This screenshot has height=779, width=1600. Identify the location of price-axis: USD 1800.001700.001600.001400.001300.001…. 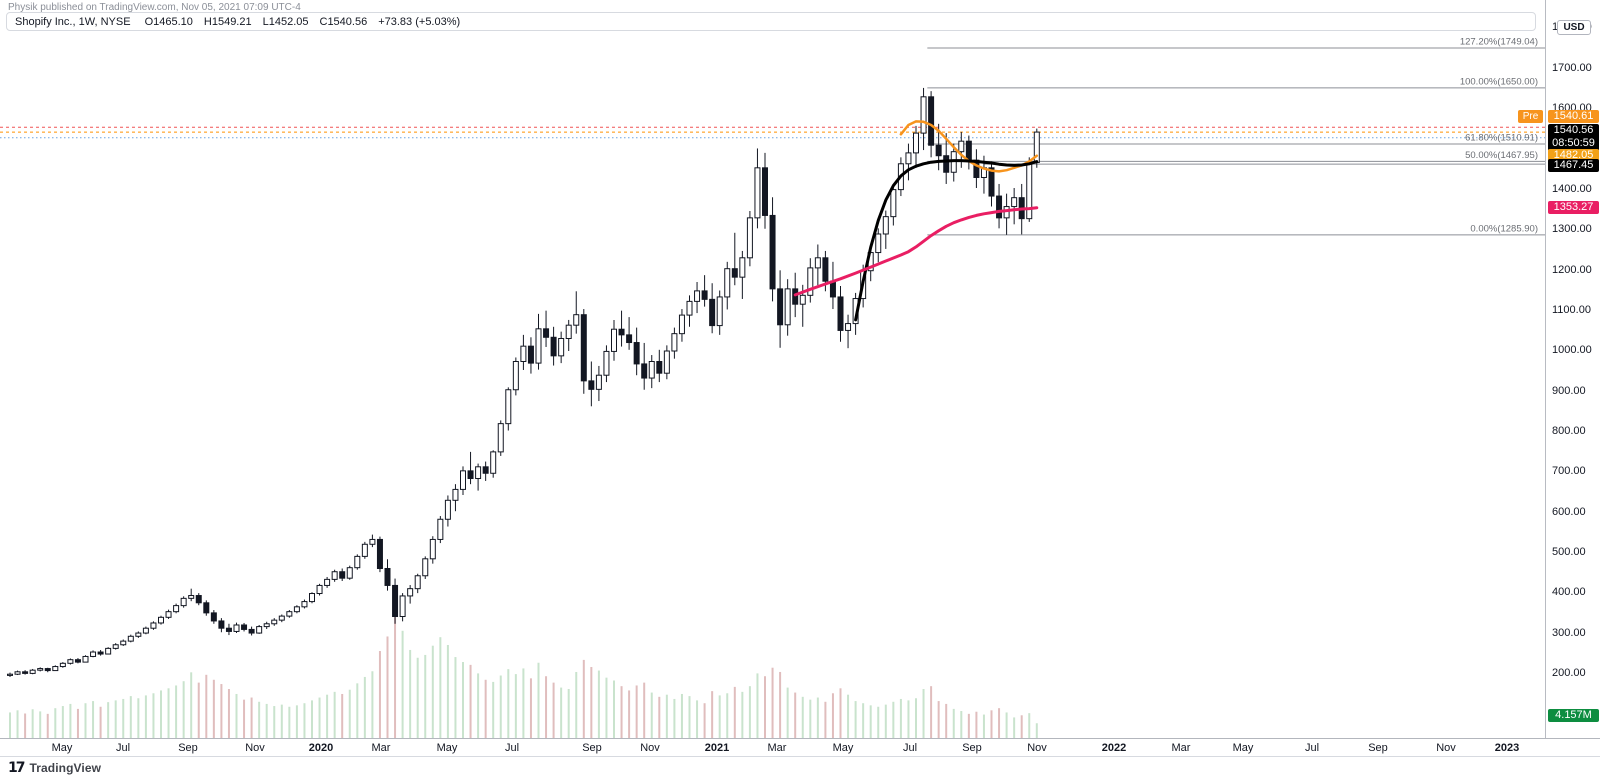
(1572, 378).